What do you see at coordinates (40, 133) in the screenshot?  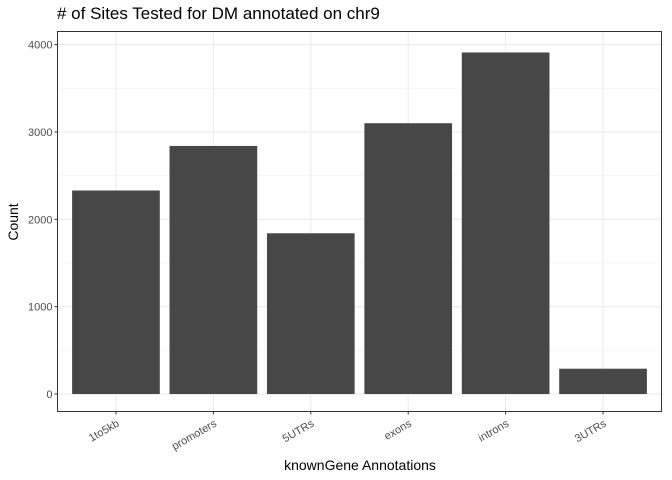 I see `y-tick-label: 3000` at bounding box center [40, 133].